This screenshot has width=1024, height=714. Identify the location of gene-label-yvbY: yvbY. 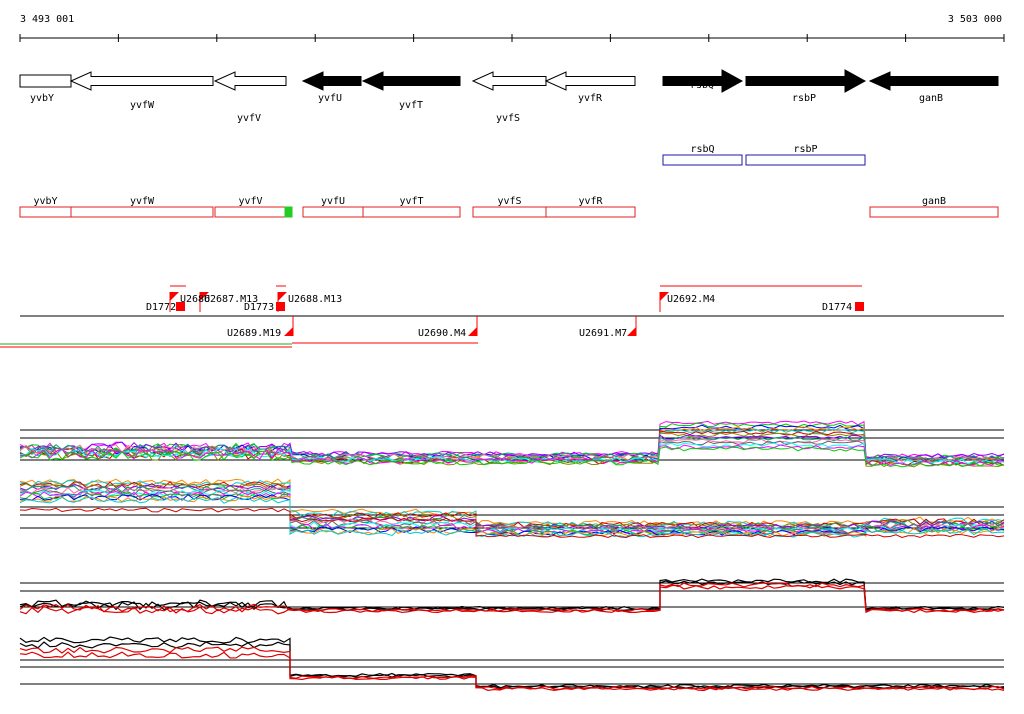
(42, 98).